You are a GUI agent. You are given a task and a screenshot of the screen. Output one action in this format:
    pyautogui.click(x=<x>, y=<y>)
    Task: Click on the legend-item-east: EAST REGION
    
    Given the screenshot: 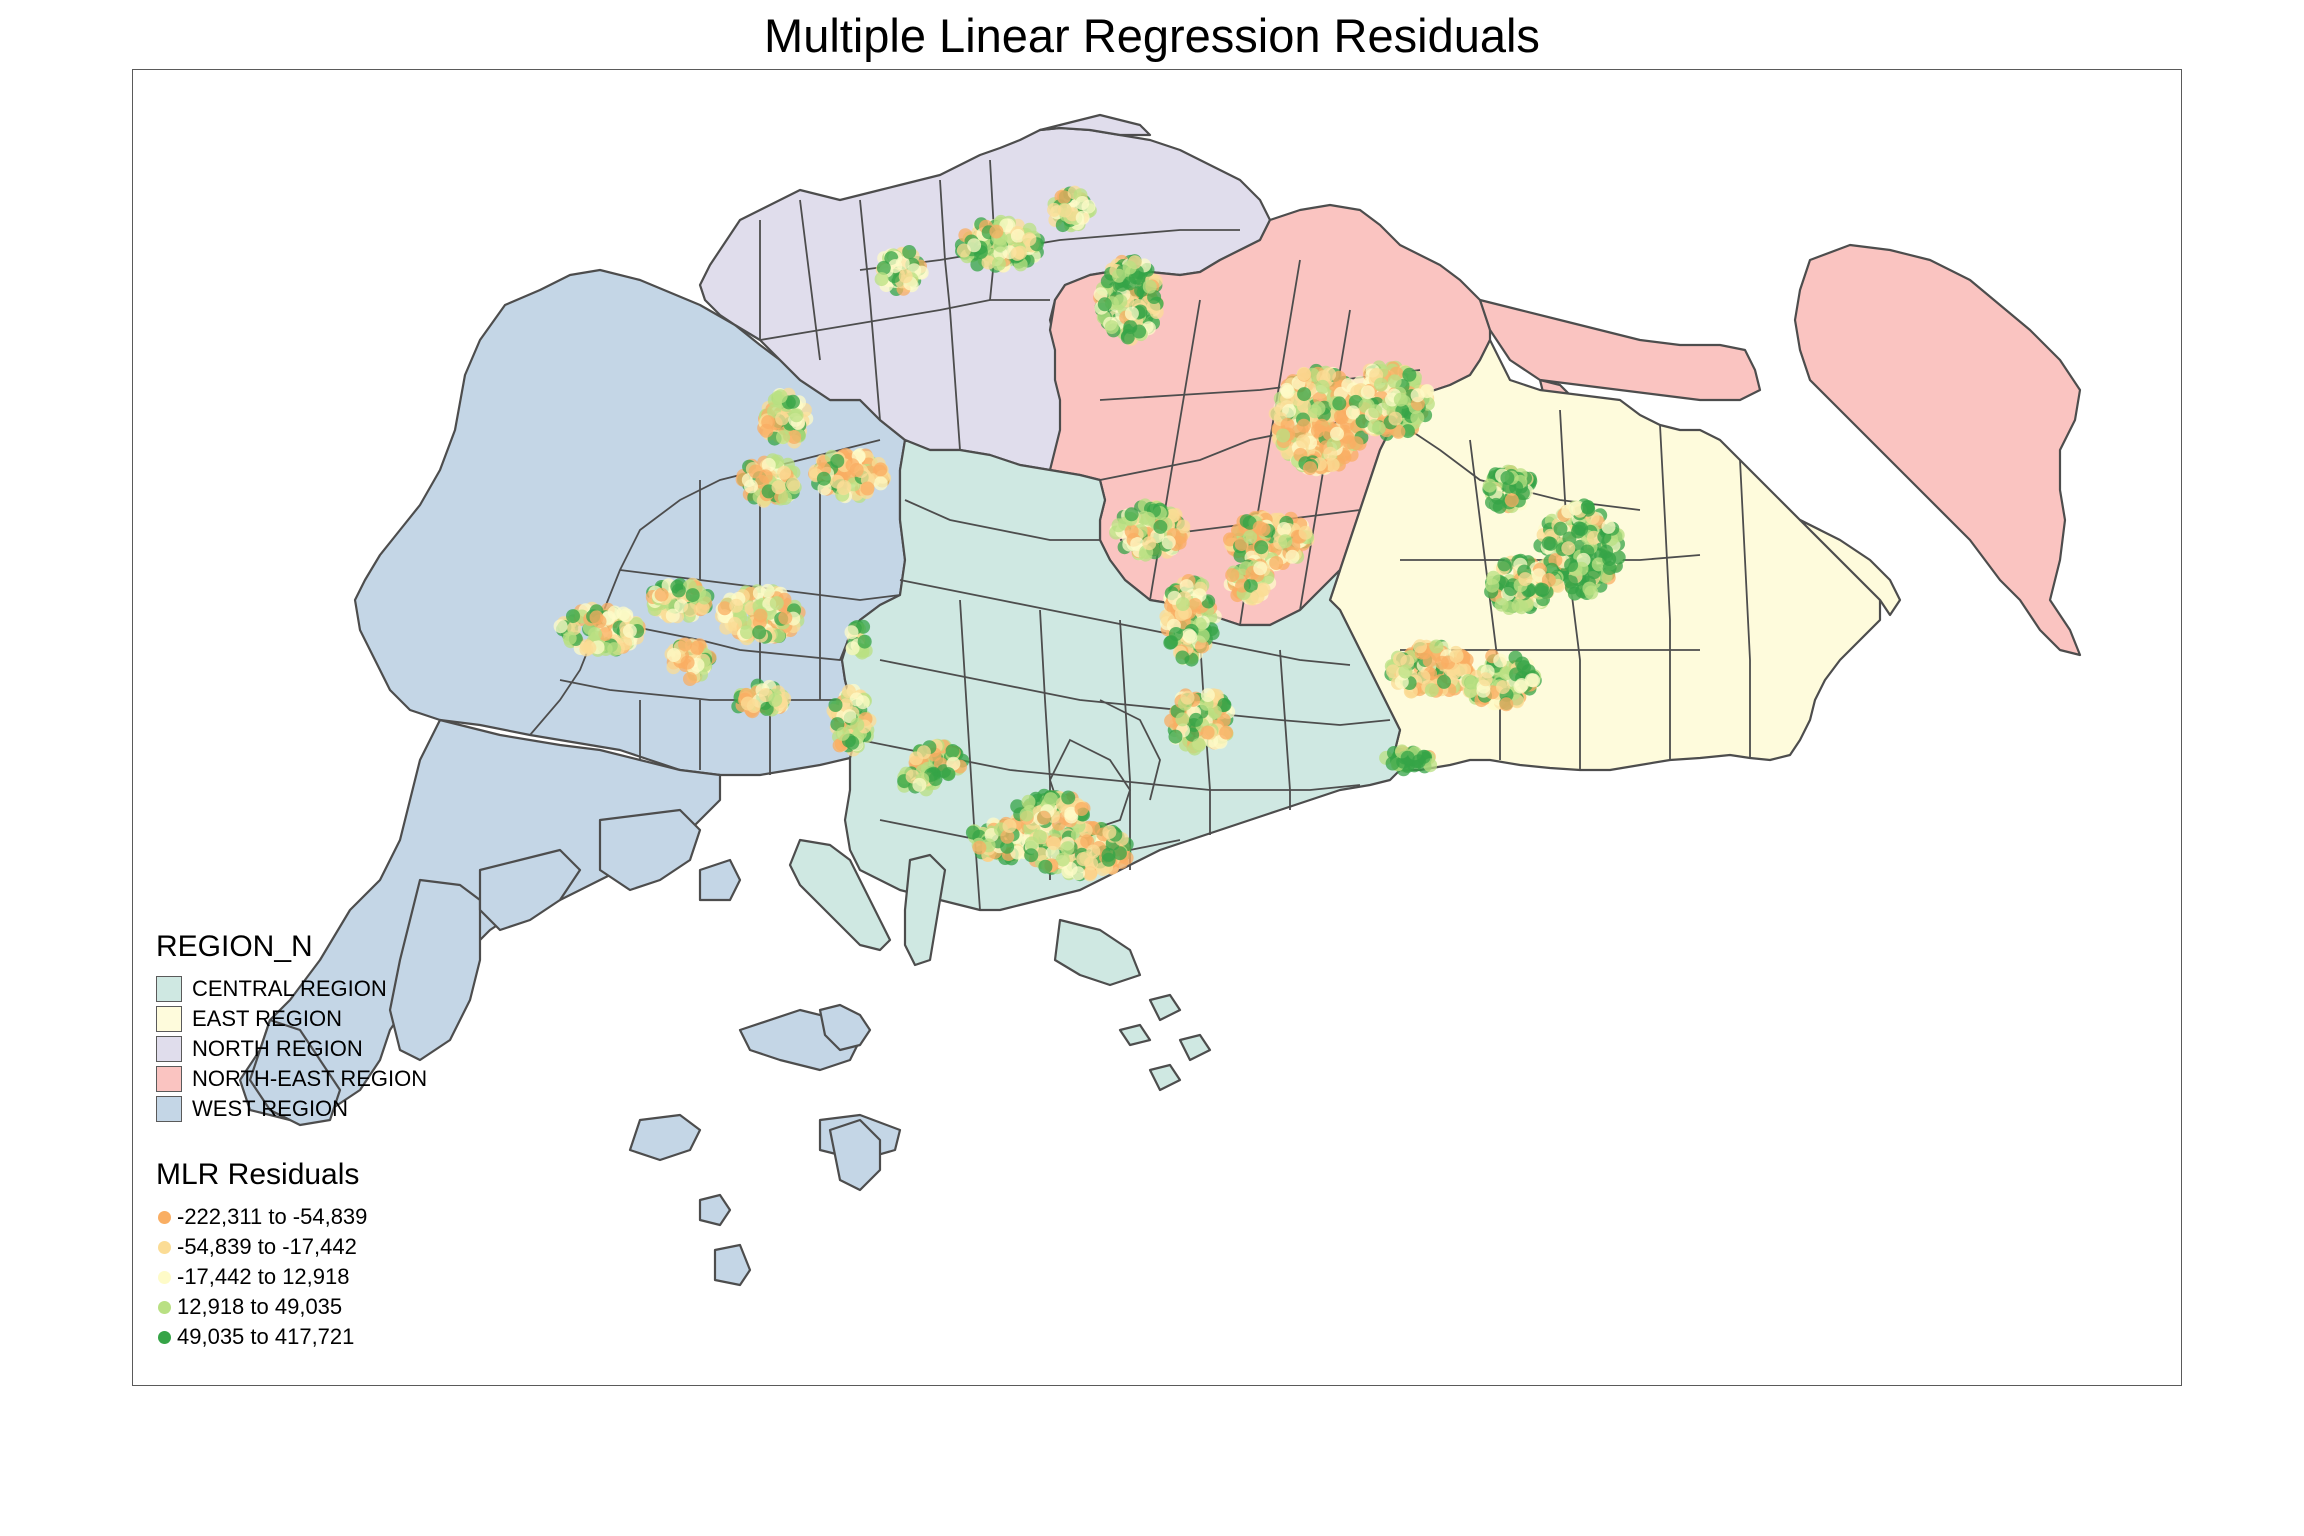 What is the action you would take?
    pyautogui.click(x=291, y=1019)
    